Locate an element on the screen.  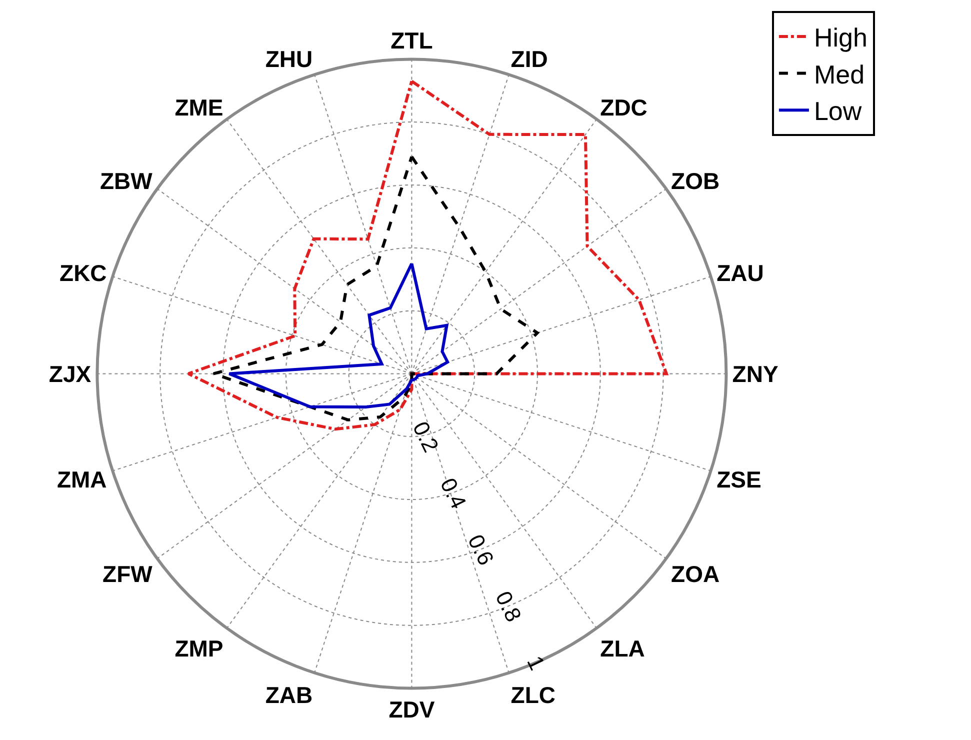
spoke-label: ZID is located at coordinates (529, 59).